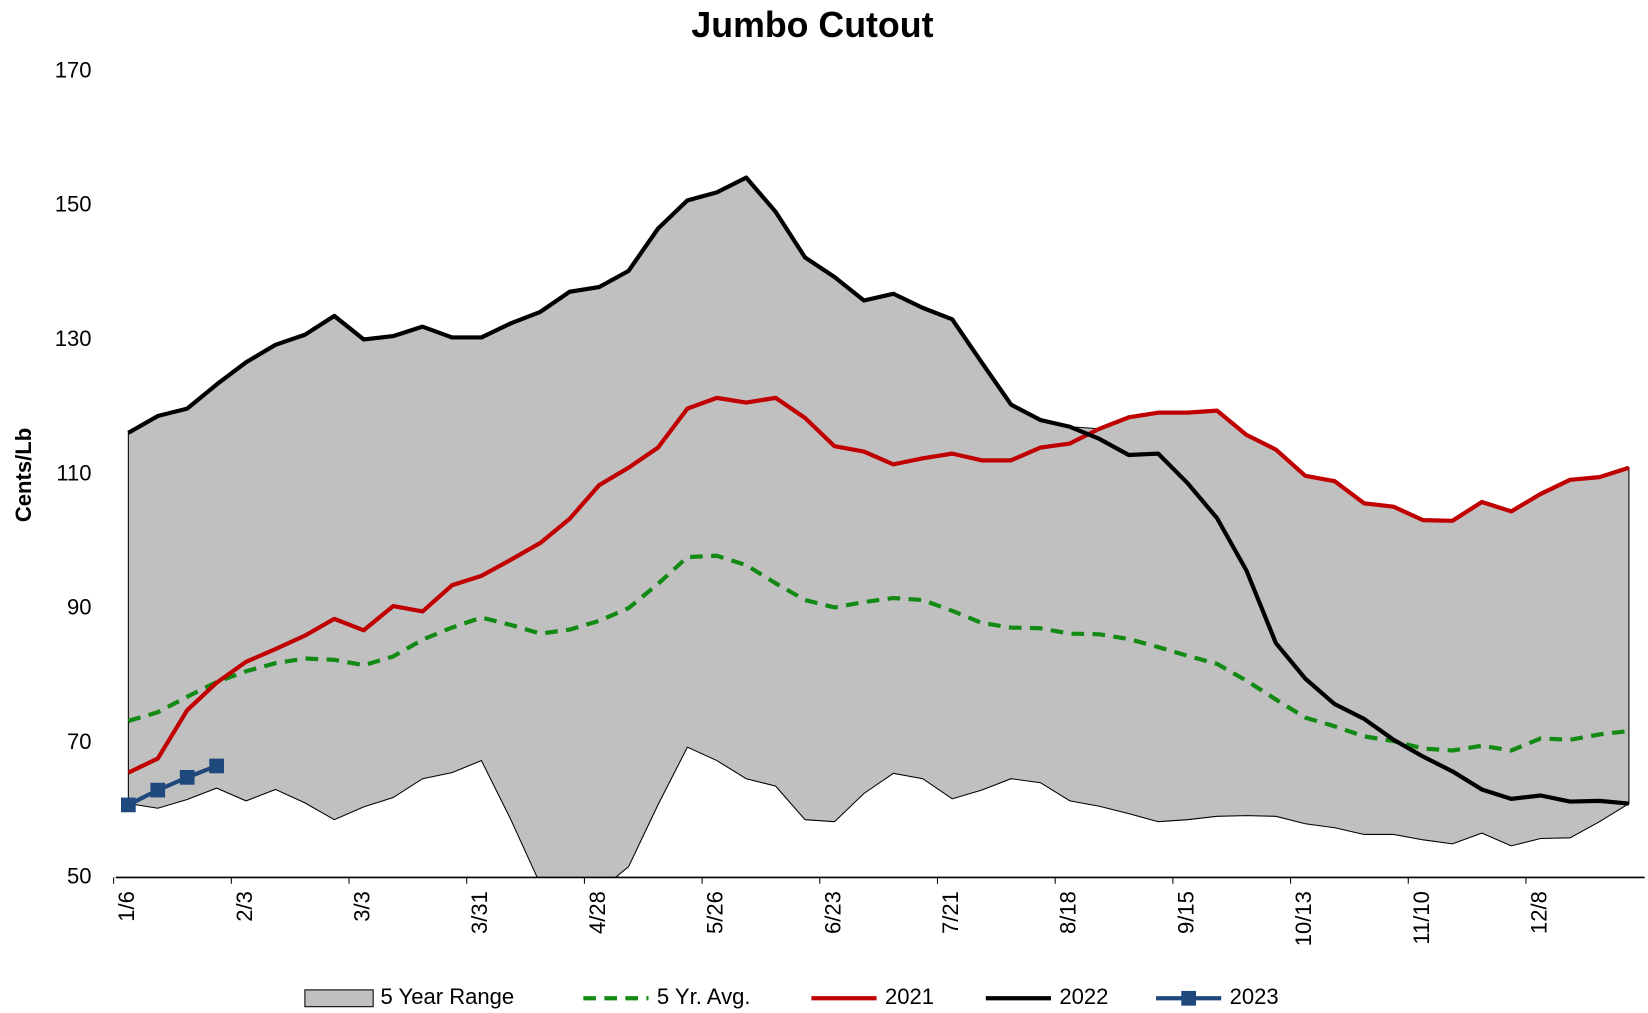  What do you see at coordinates (950, 912) in the screenshot?
I see `x-tick-label: 7/21` at bounding box center [950, 912].